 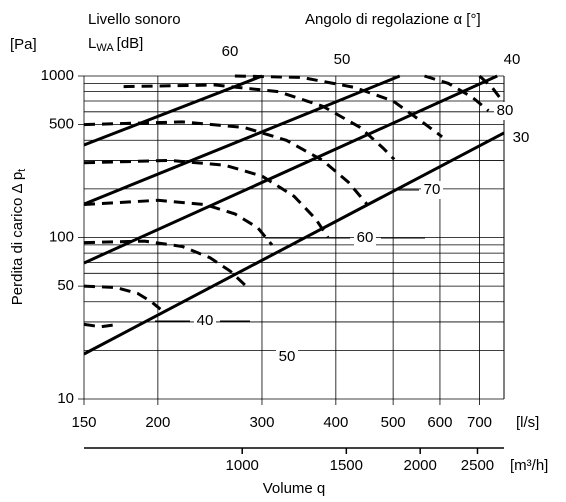 I want to click on angle-label: 60, so click(x=230, y=51).